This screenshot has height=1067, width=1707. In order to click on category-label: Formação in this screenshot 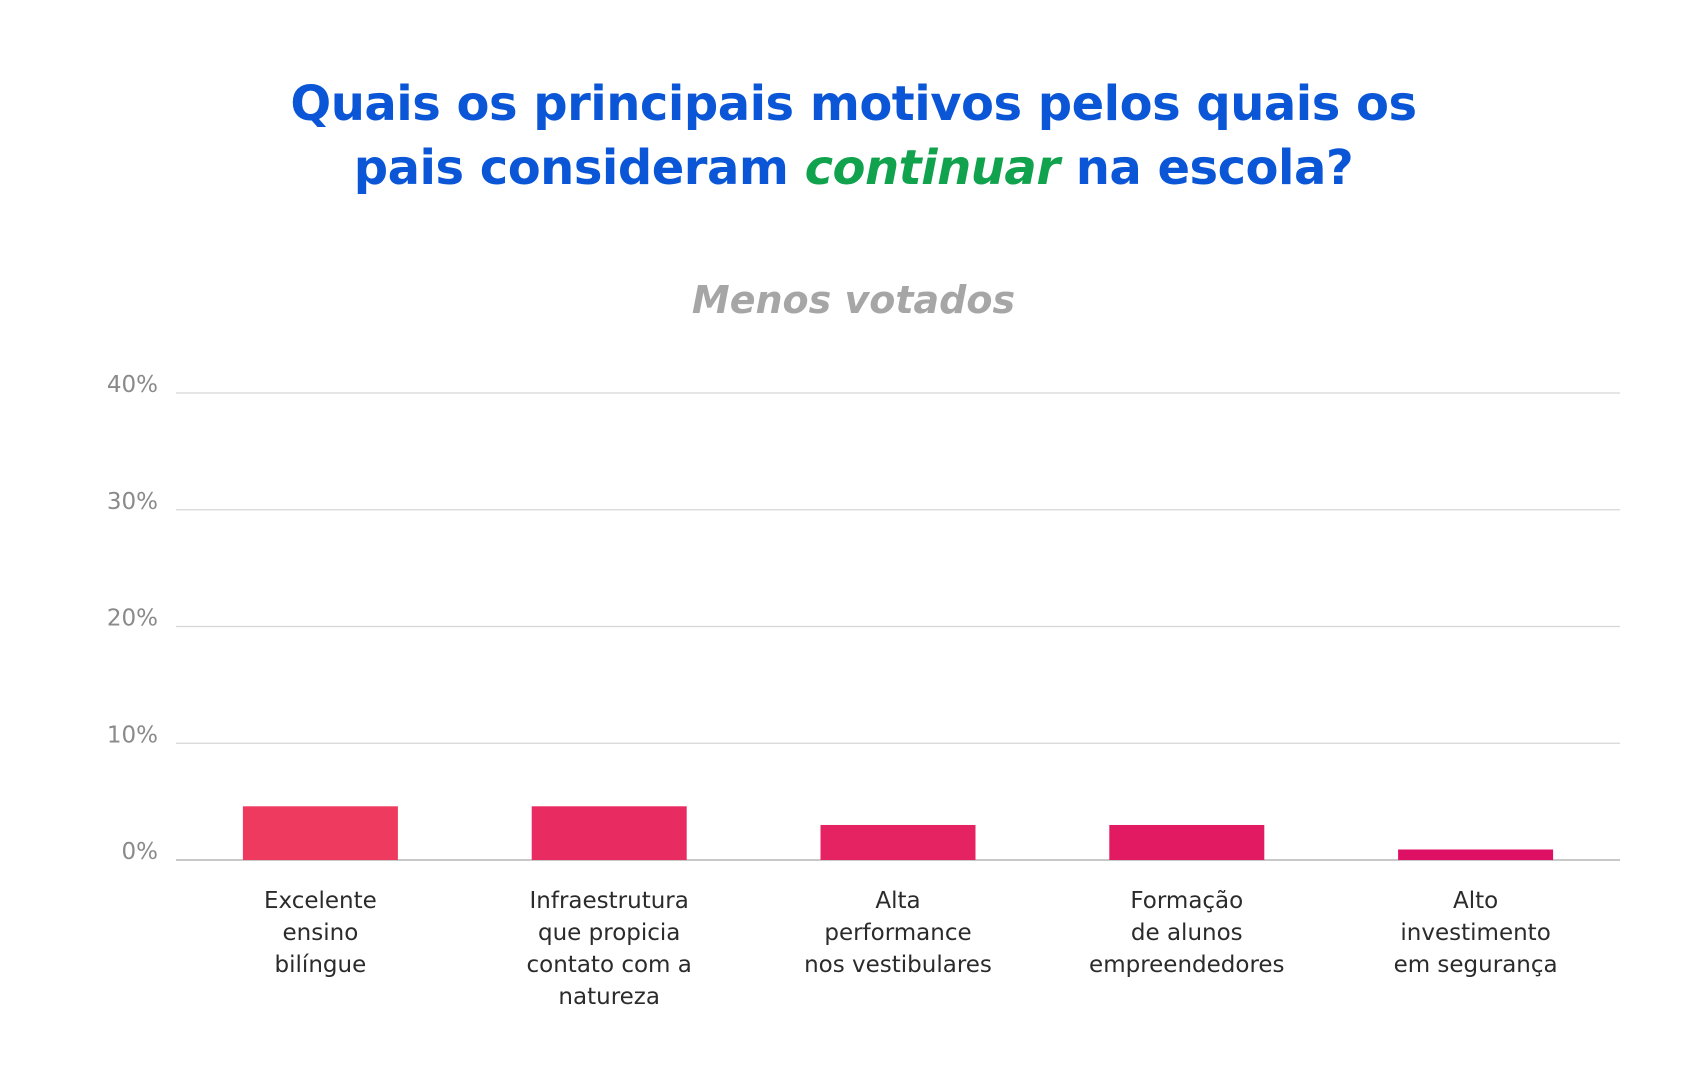, I will do `click(1186, 901)`.